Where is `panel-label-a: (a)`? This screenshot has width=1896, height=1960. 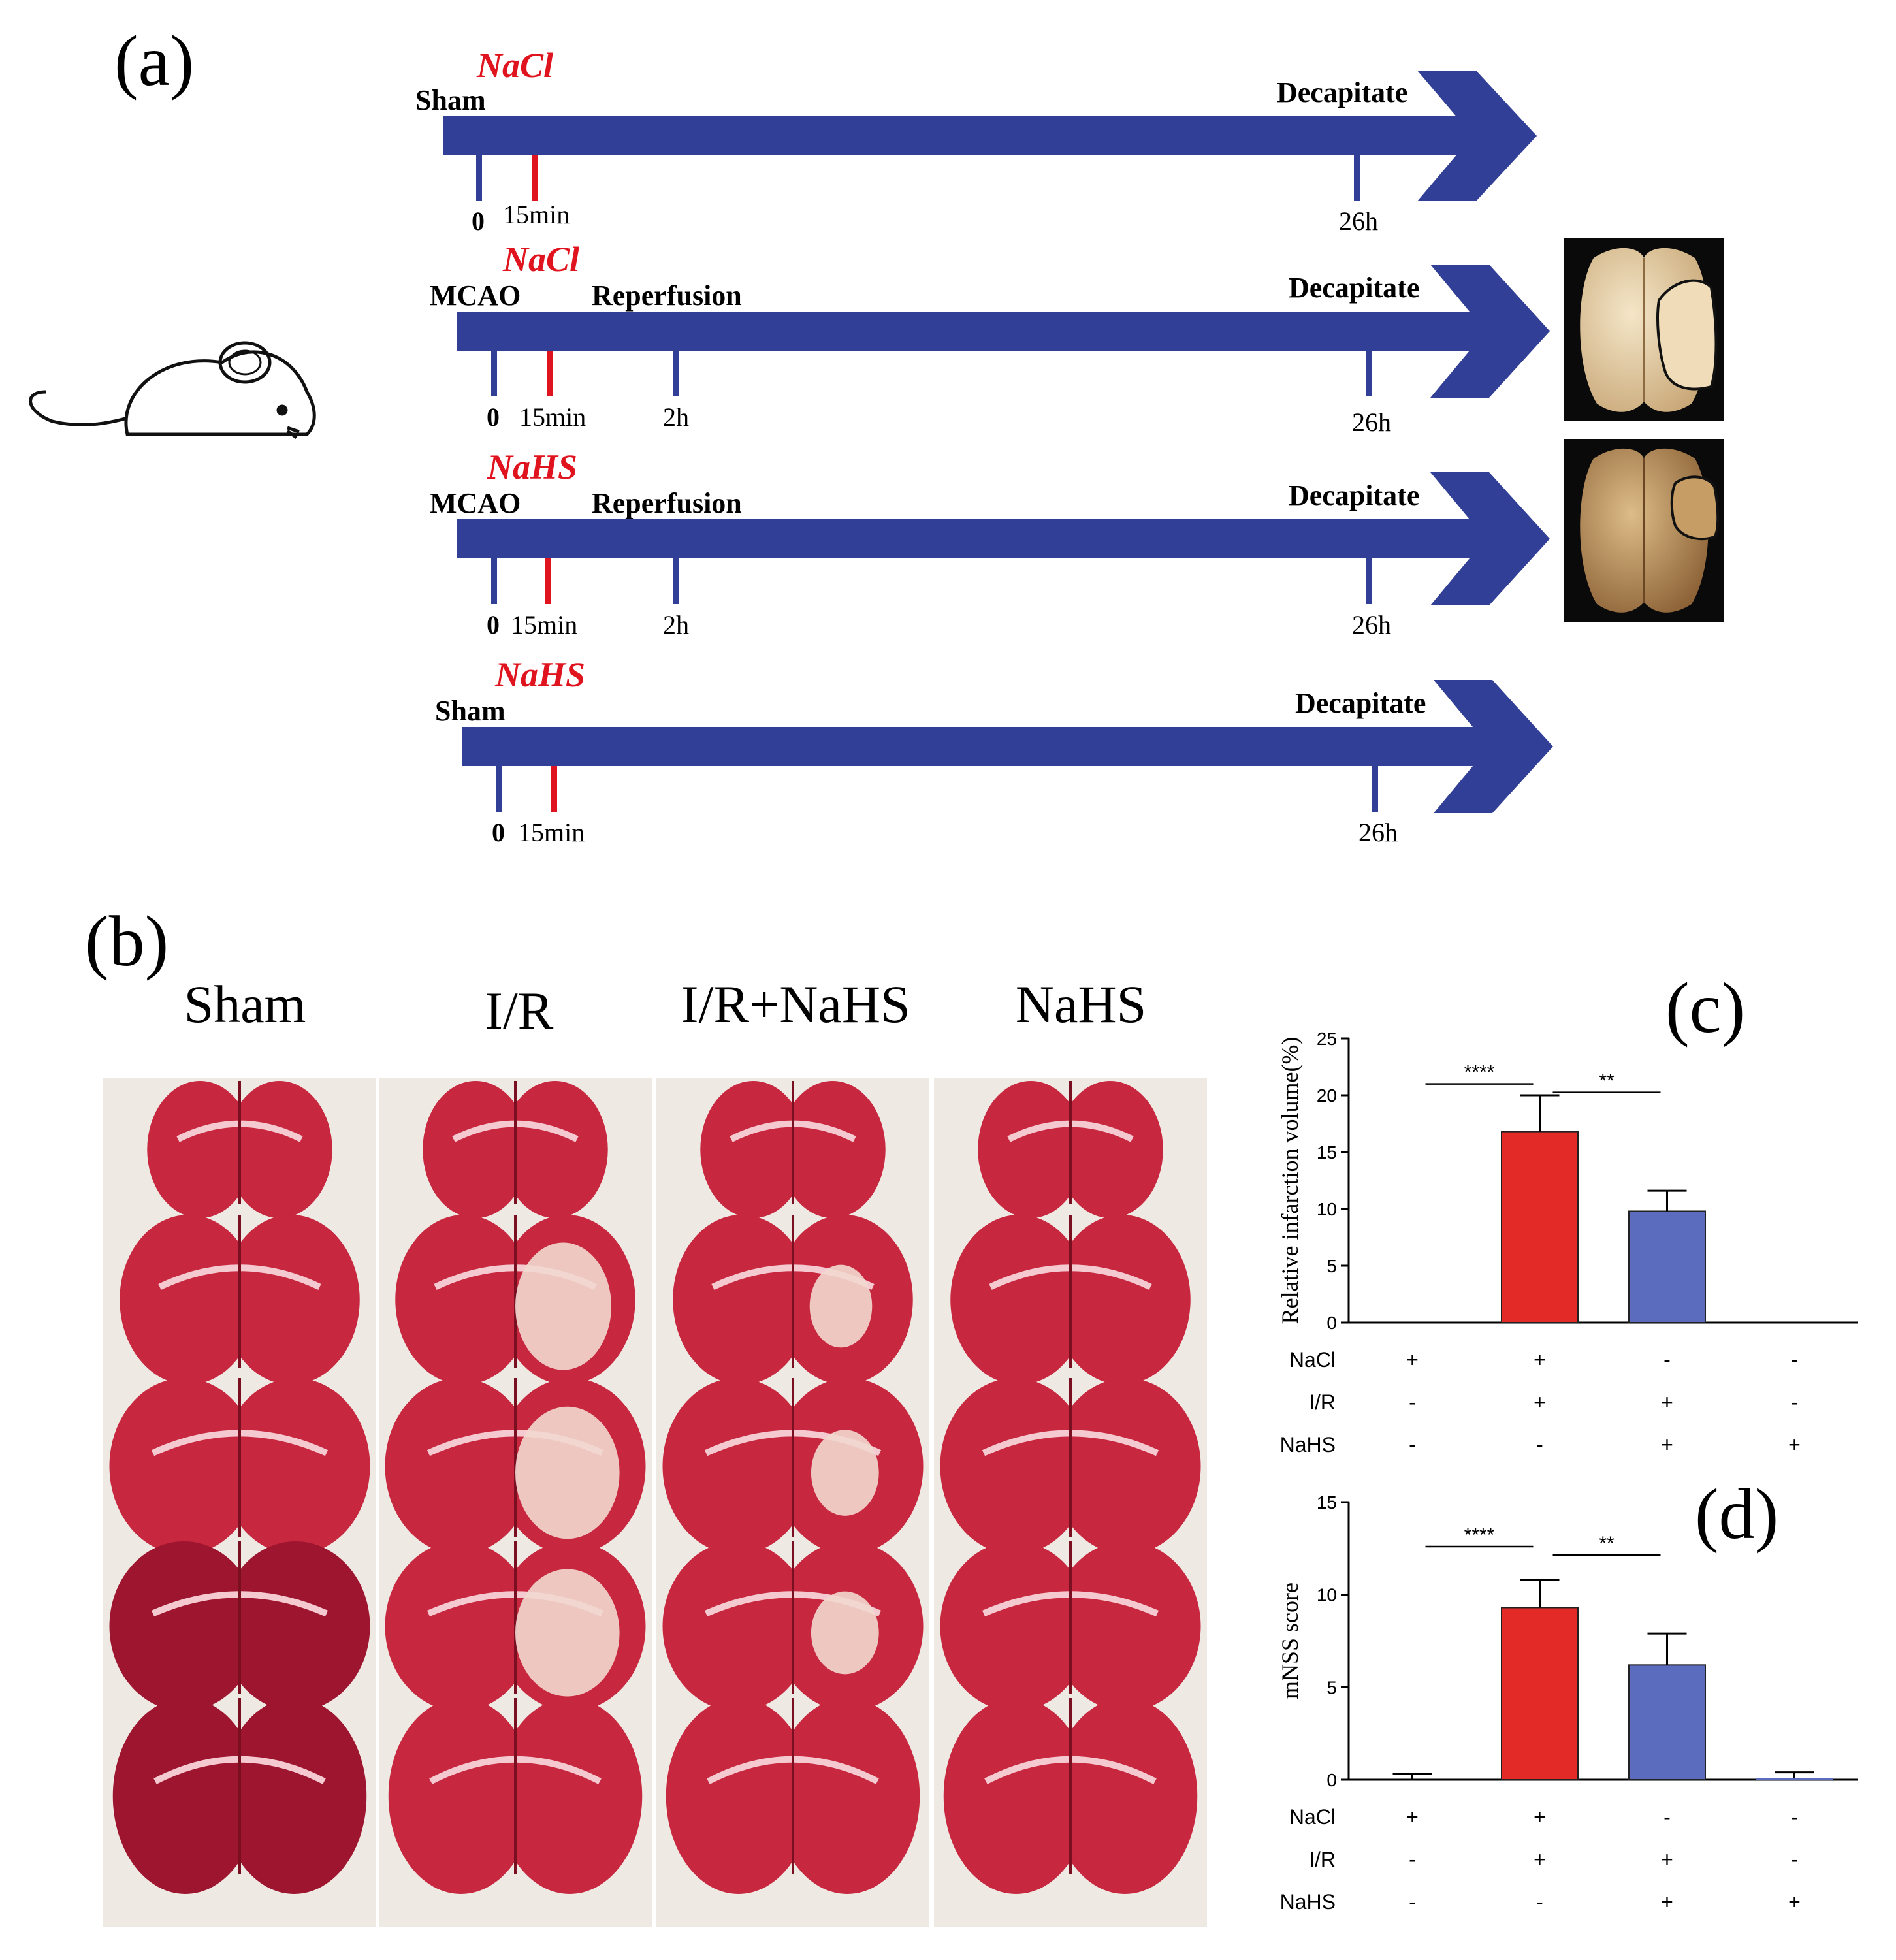
panel-label-a: (a) is located at coordinates (154, 61).